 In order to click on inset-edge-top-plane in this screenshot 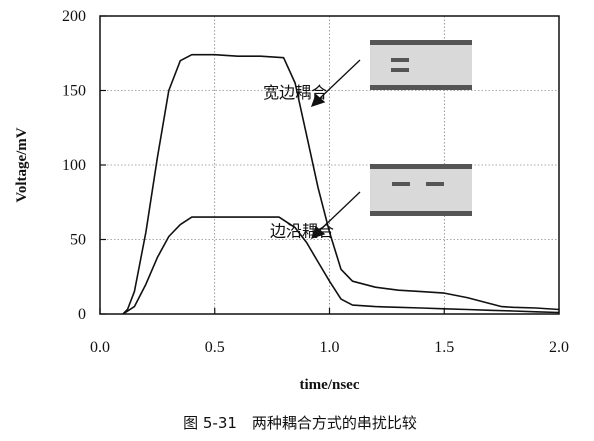, I will do `click(421, 166)`.